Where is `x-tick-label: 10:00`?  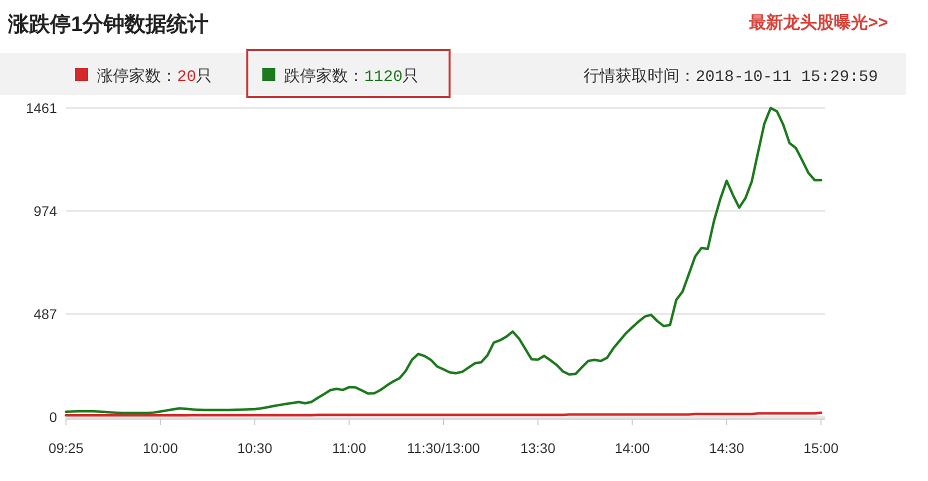 x-tick-label: 10:00 is located at coordinates (160, 448).